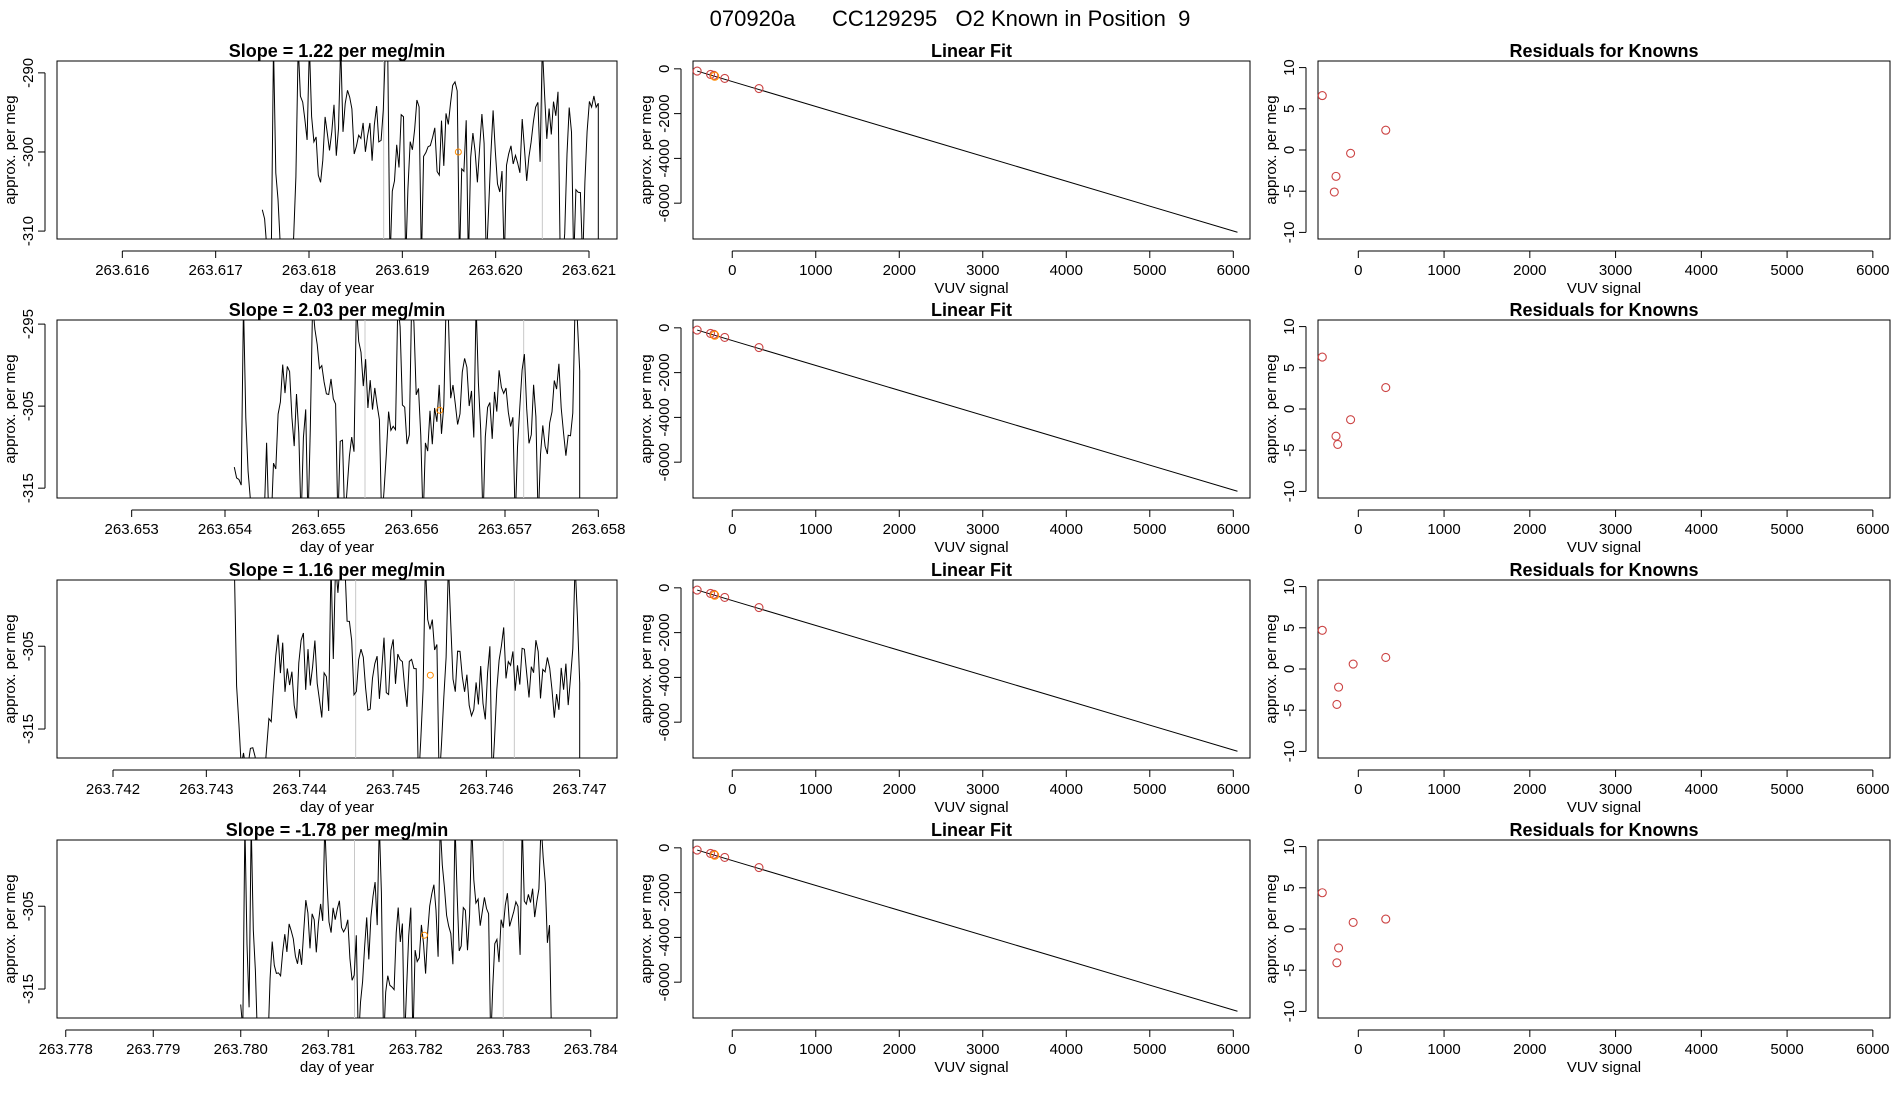 This screenshot has width=1900, height=1100. Describe the element at coordinates (1615, 529) in the screenshot. I see `x-tick-label: 3000` at that location.